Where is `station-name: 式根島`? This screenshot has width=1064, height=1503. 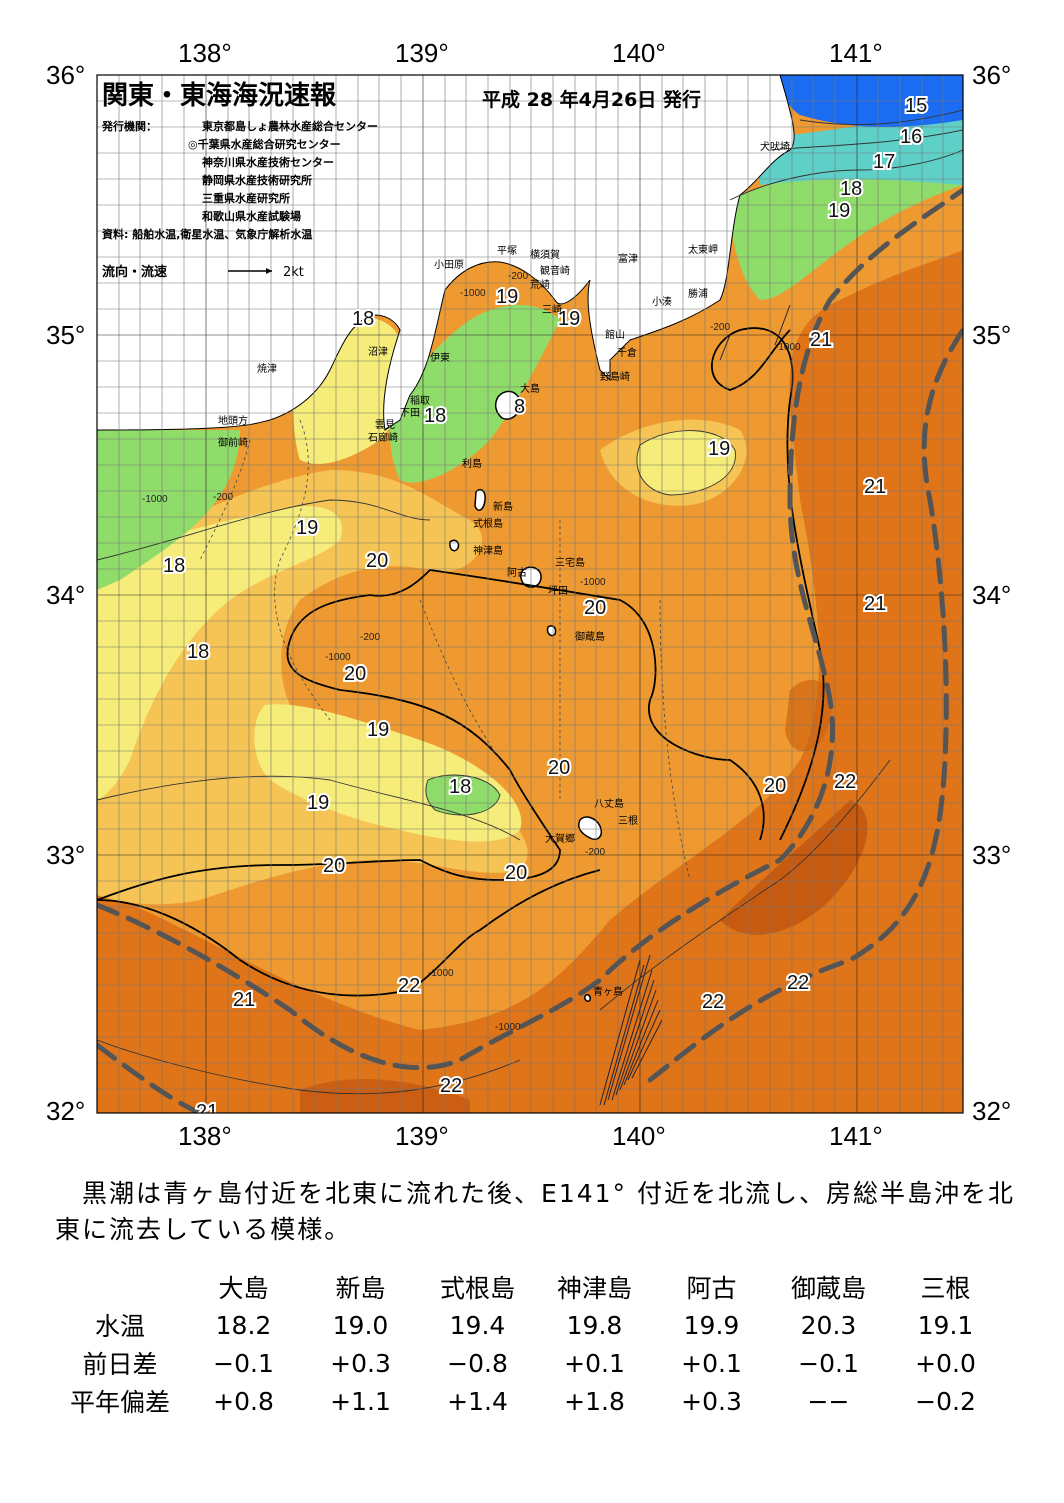 station-name: 式根島 is located at coordinates (477, 1288).